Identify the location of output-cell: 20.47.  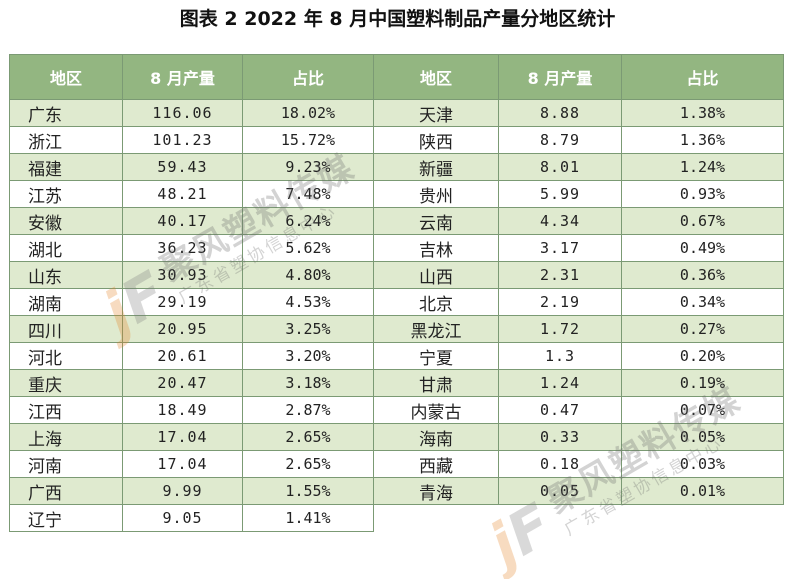
(182, 383).